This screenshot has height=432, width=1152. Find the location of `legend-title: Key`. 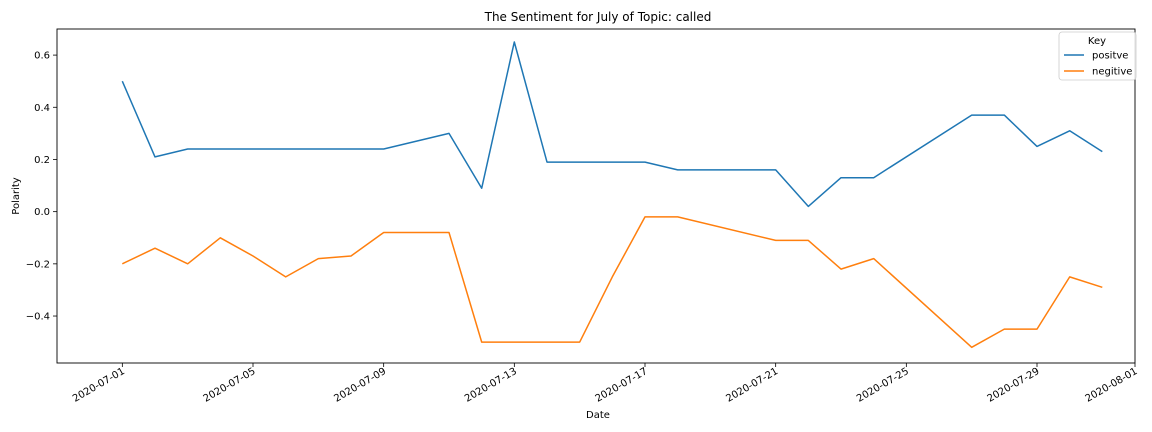

legend-title: Key is located at coordinates (1097, 41).